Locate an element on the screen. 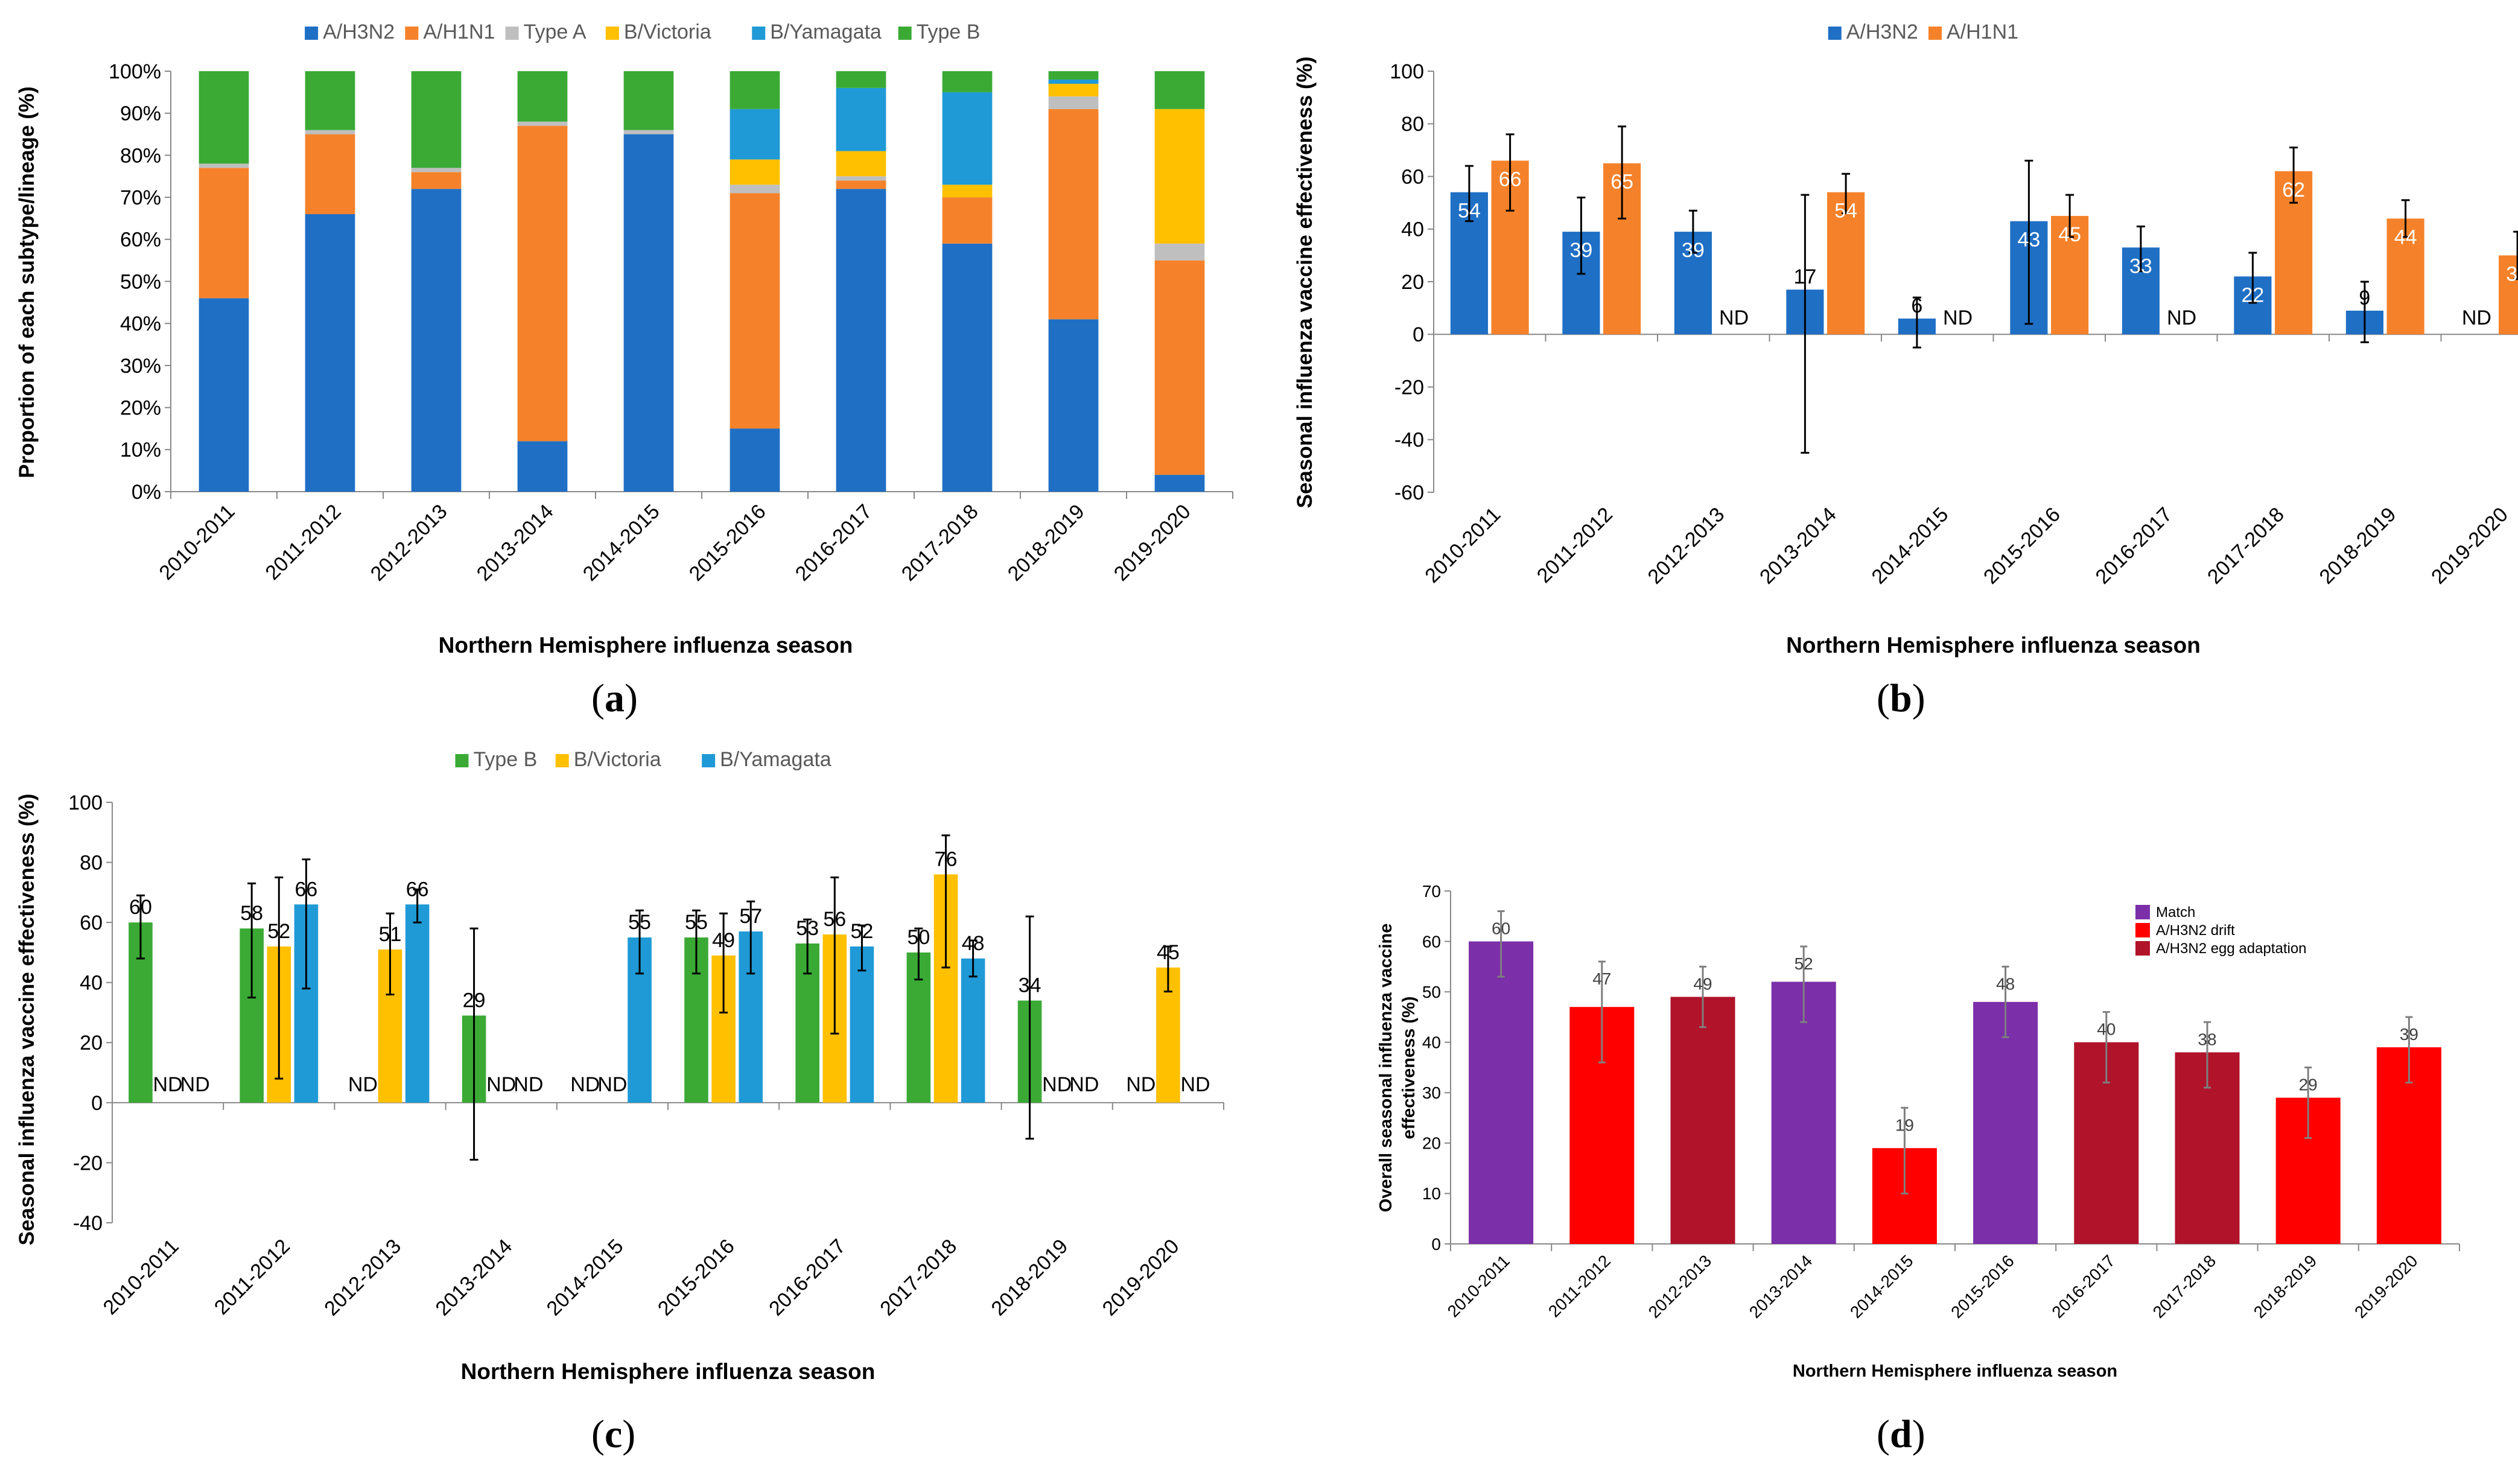 The image size is (2518, 1484). chart-d-x-title: Northern Hemisphere influenza season is located at coordinates (1955, 1371).